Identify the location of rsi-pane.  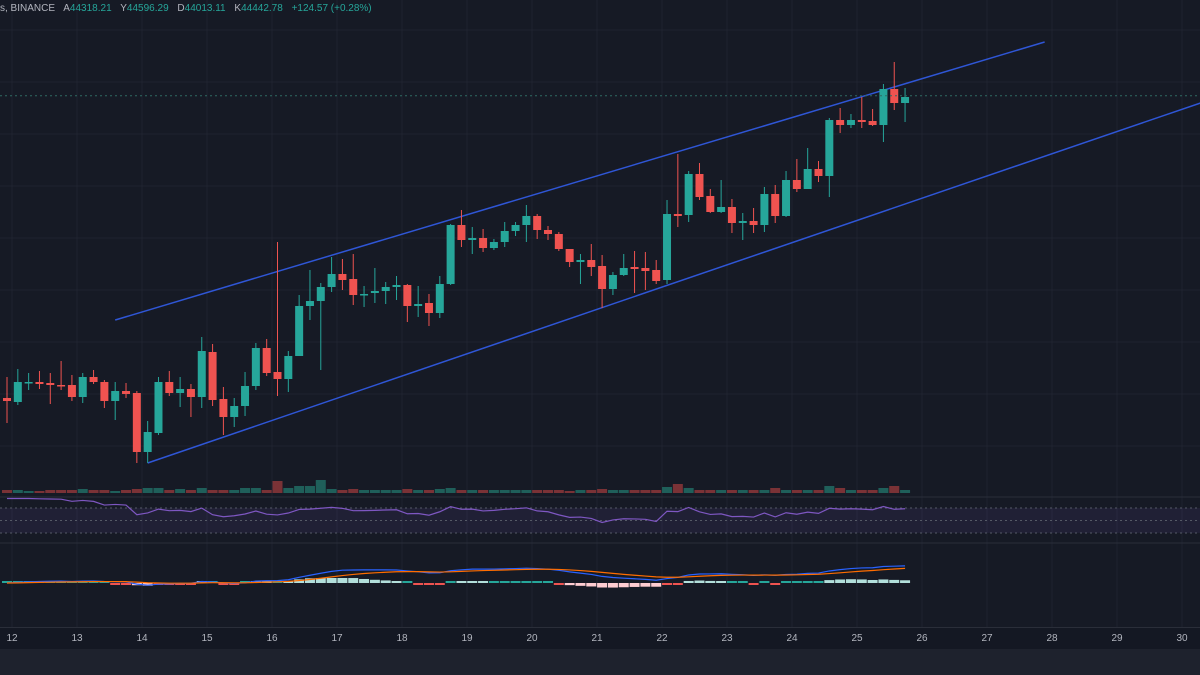
(600, 515).